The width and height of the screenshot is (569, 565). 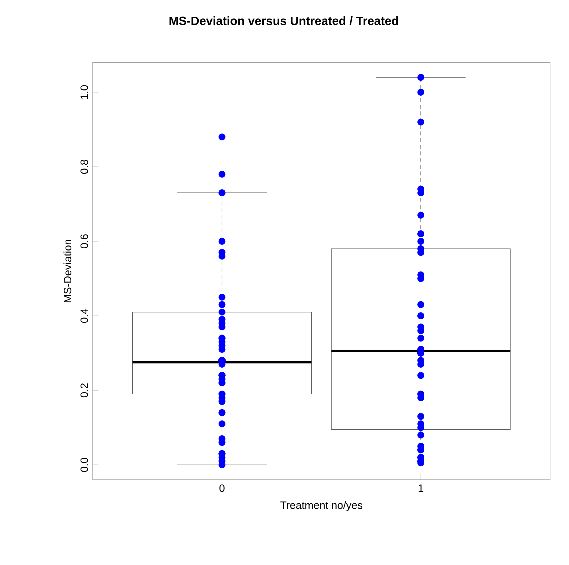 I want to click on y-tick-label: 1.0, so click(x=84, y=92).